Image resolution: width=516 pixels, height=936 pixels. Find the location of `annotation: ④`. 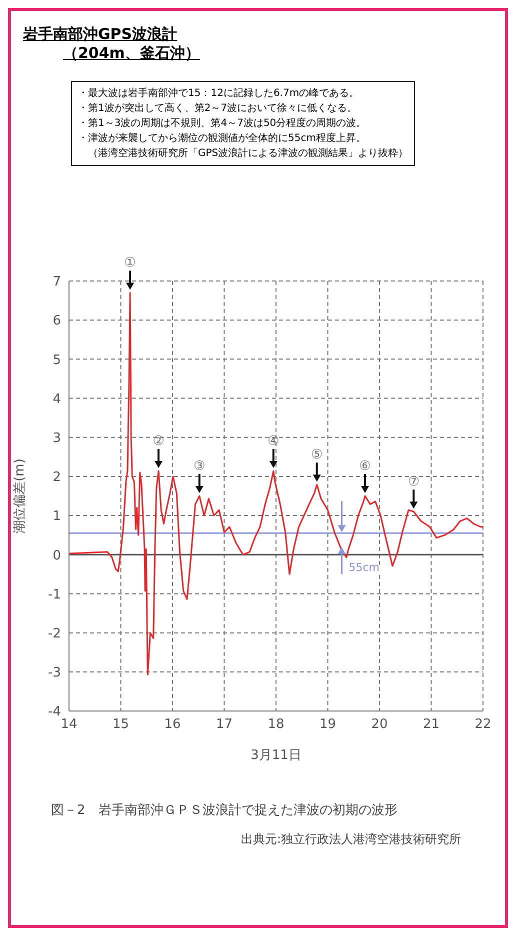

annotation: ④ is located at coordinates (274, 441).